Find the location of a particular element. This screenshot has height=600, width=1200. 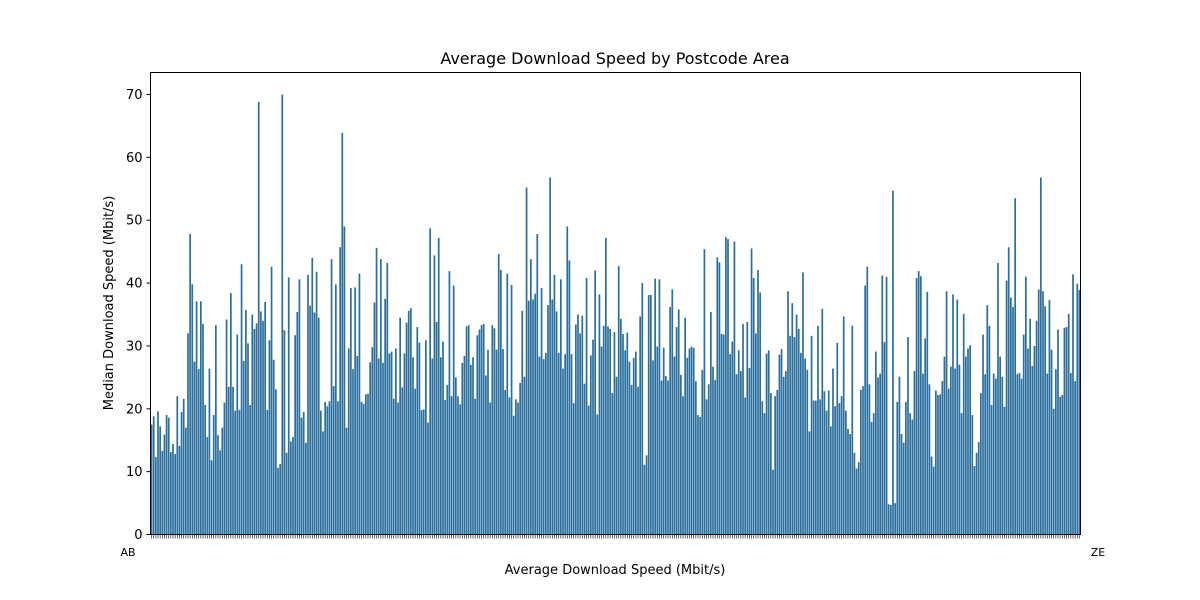

x-tick-label-last: ZE is located at coordinates (1098, 552).